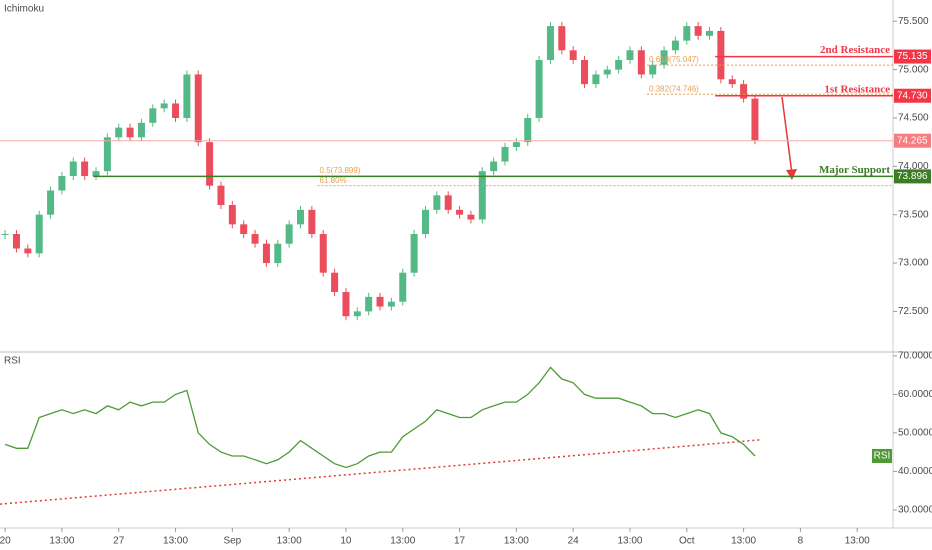  Describe the element at coordinates (913, 21) in the screenshot. I see `y-tick-label: 75.500` at that location.